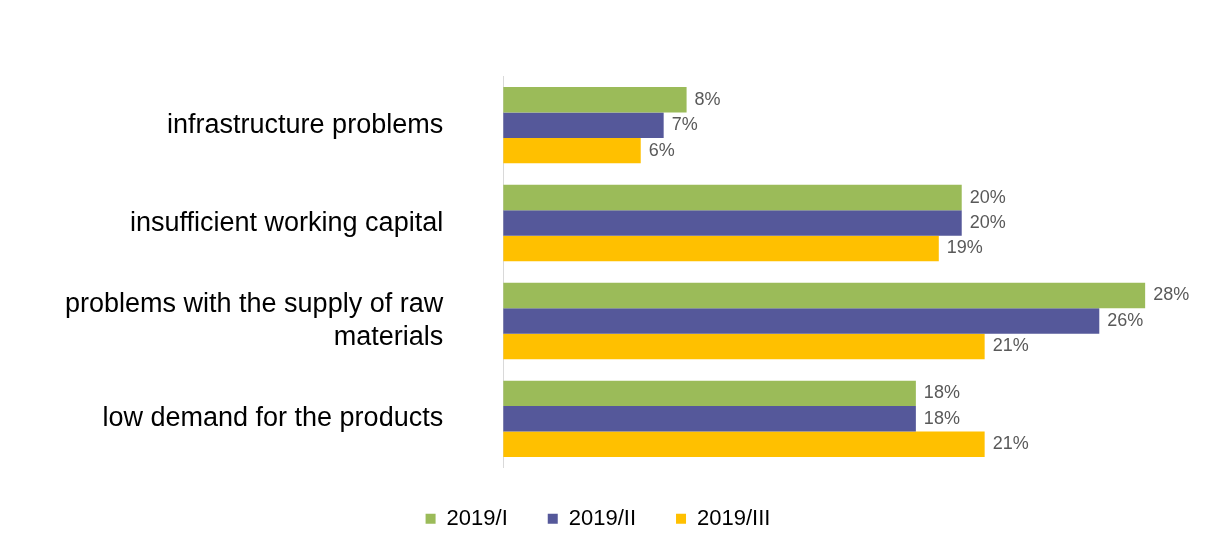 The height and width of the screenshot is (544, 1211). I want to click on y-tick-label: problems with the supply of raw materials, so click(254, 319).